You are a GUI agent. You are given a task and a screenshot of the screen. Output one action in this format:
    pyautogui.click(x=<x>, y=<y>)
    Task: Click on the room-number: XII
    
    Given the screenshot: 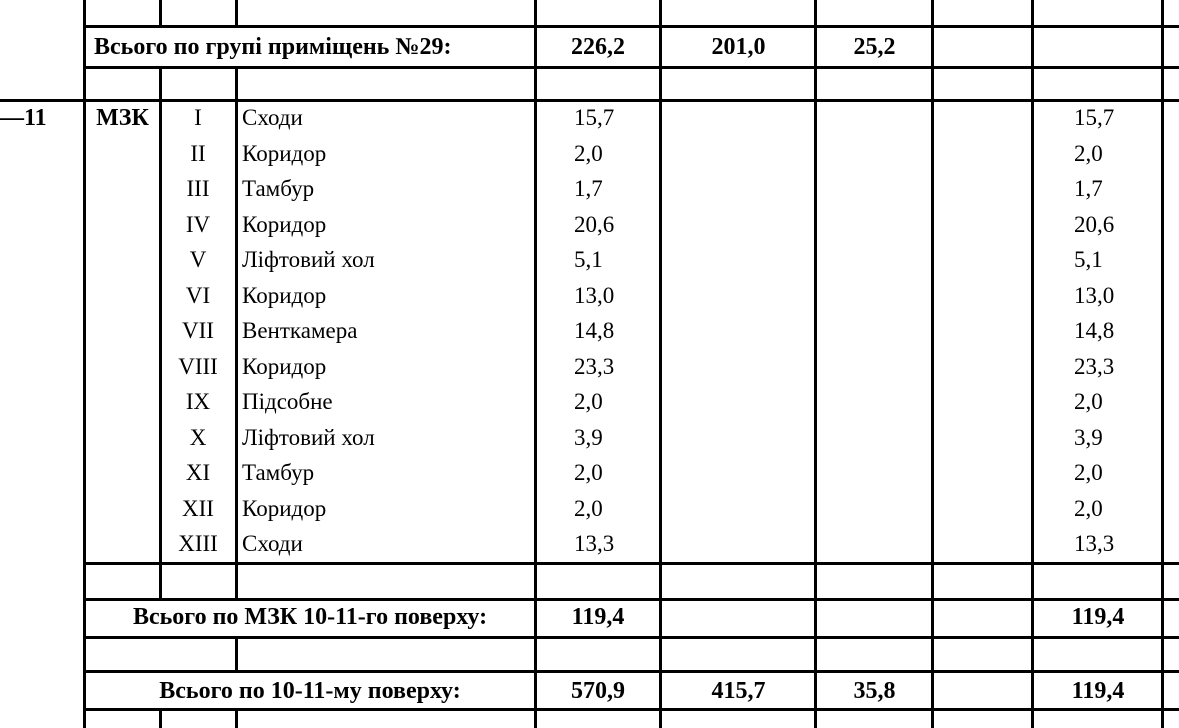 What is the action you would take?
    pyautogui.click(x=198, y=508)
    